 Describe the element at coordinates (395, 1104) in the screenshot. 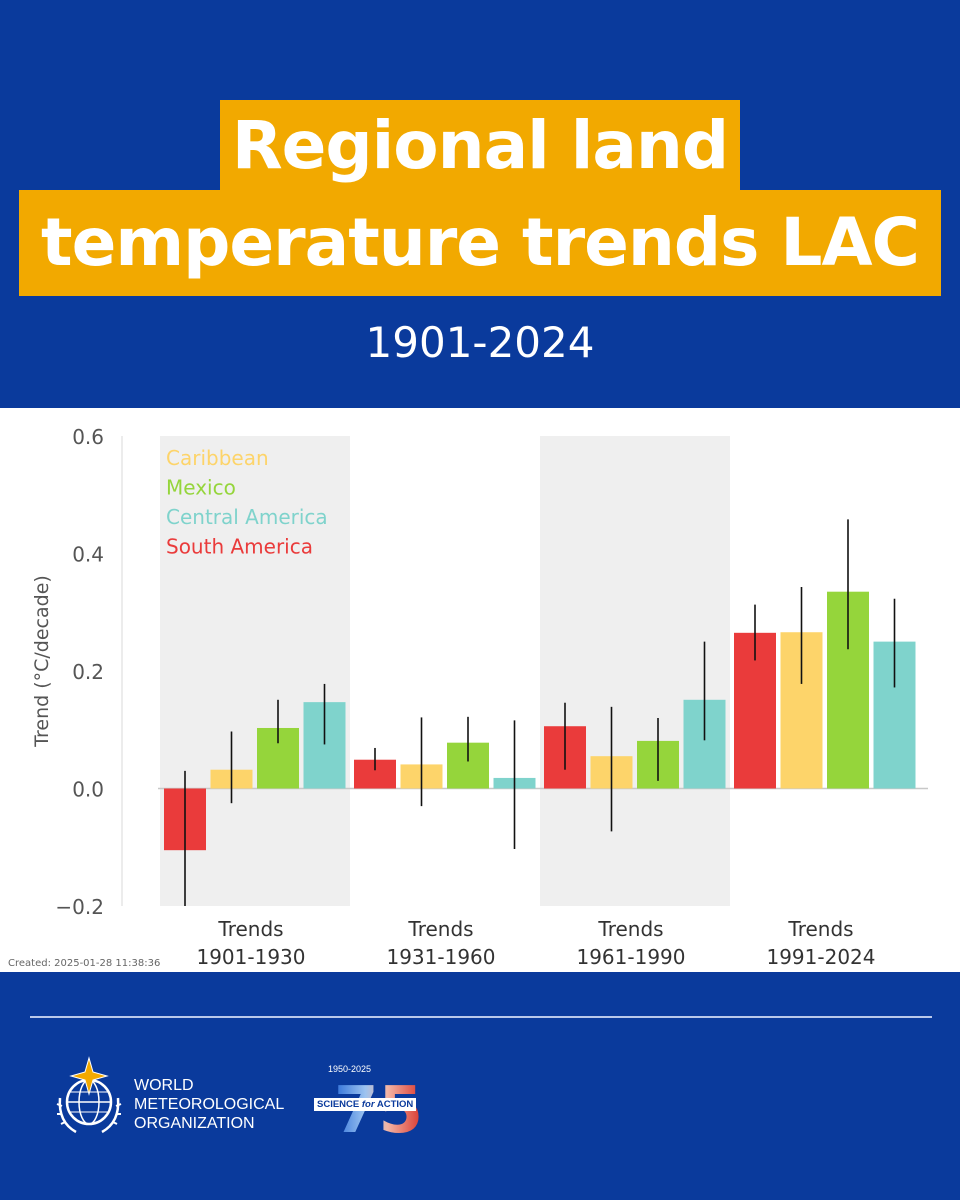

I see `tagline-word-3: ACTION` at that location.